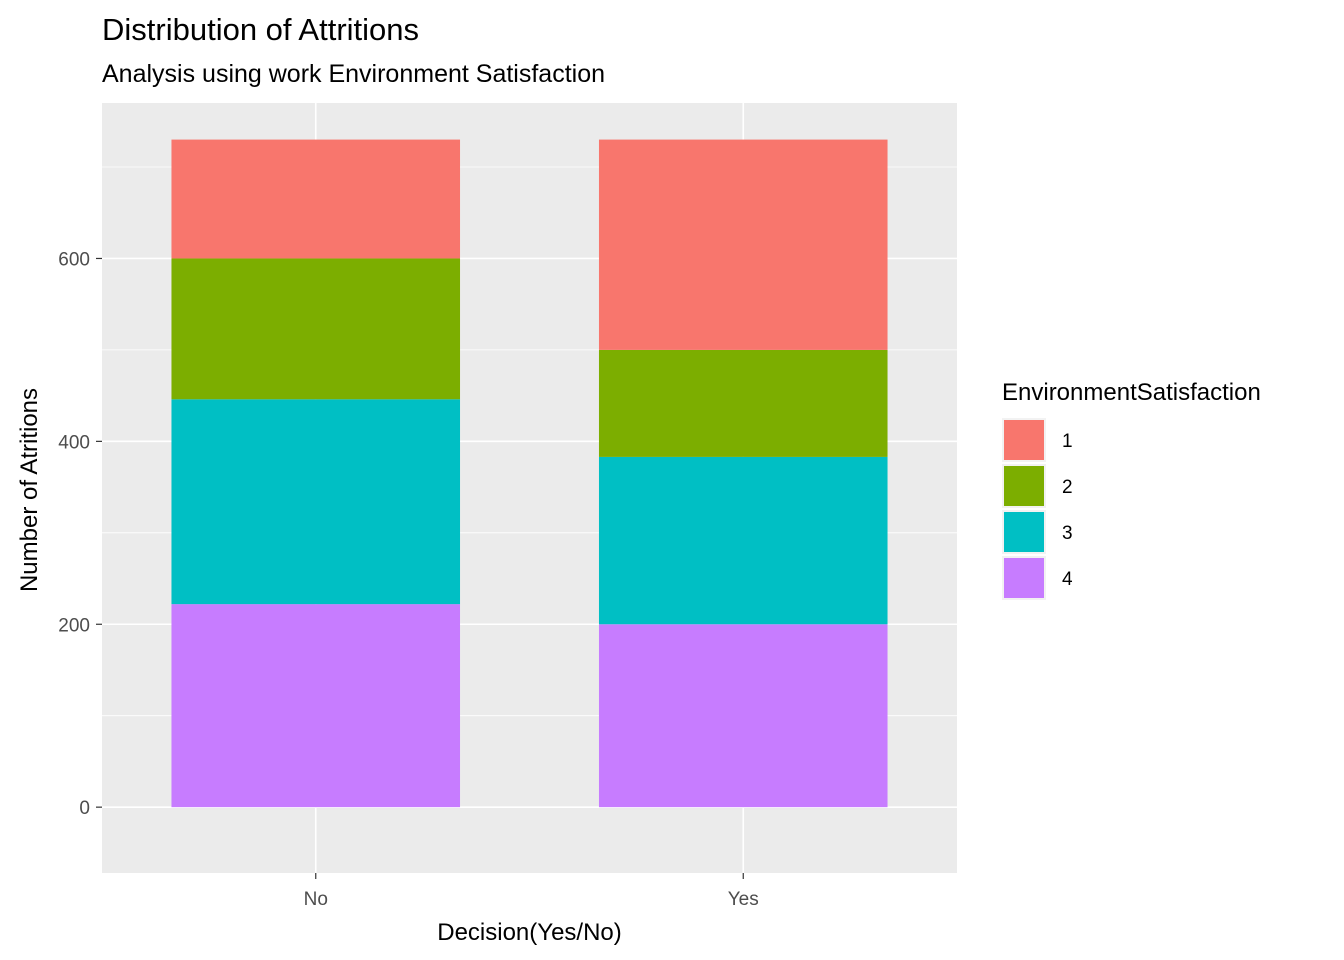 The image size is (1344, 960). Describe the element at coordinates (29, 490) in the screenshot. I see `y-axis-title: Number of Atritions` at that location.